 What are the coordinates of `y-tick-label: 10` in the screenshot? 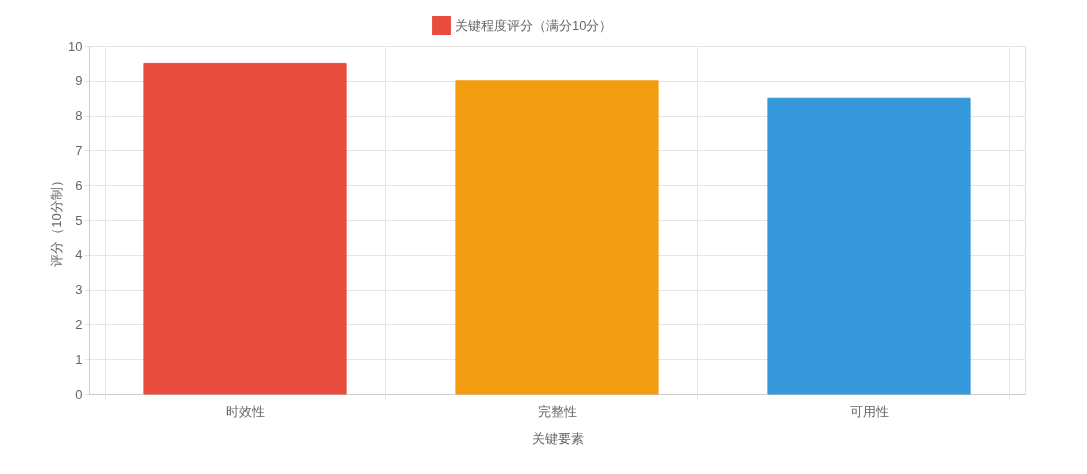 It's located at (75, 46).